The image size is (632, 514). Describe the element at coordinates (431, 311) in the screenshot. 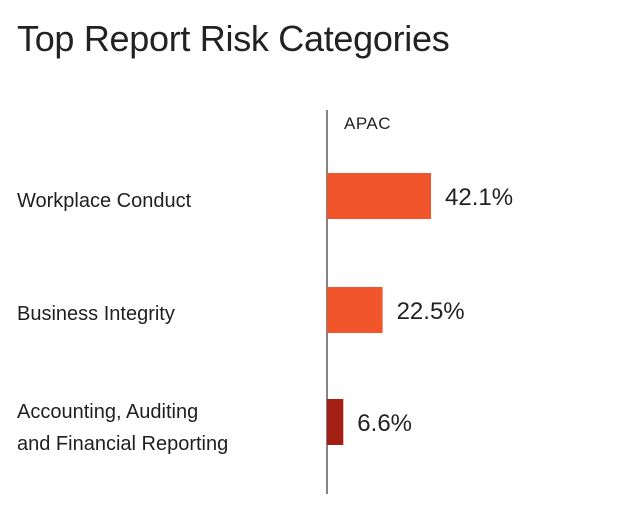

I see `value-label-1: 22.5%` at that location.